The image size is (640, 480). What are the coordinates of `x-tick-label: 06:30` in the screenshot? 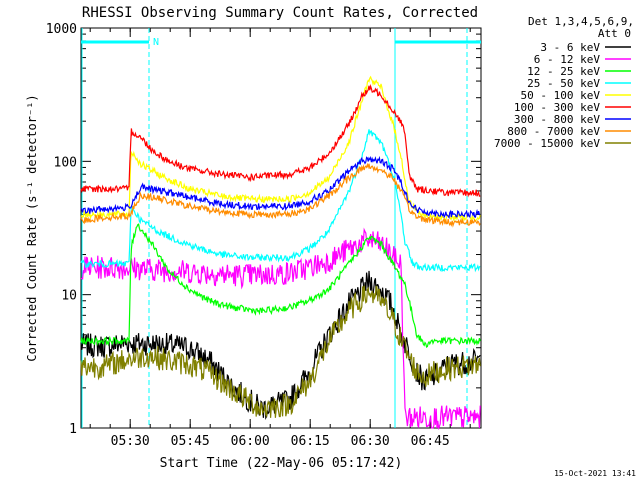 It's located at (370, 441).